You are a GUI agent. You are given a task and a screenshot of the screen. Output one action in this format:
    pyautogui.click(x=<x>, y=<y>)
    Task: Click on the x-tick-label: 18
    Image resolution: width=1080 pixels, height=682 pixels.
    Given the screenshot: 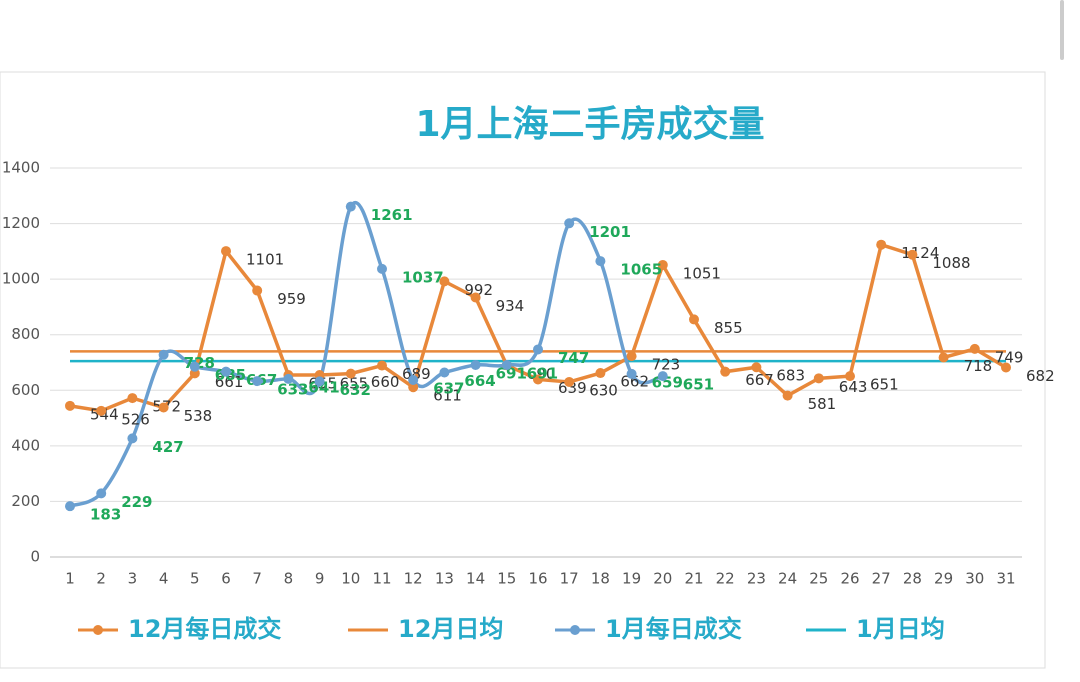 What is the action you would take?
    pyautogui.click(x=600, y=579)
    